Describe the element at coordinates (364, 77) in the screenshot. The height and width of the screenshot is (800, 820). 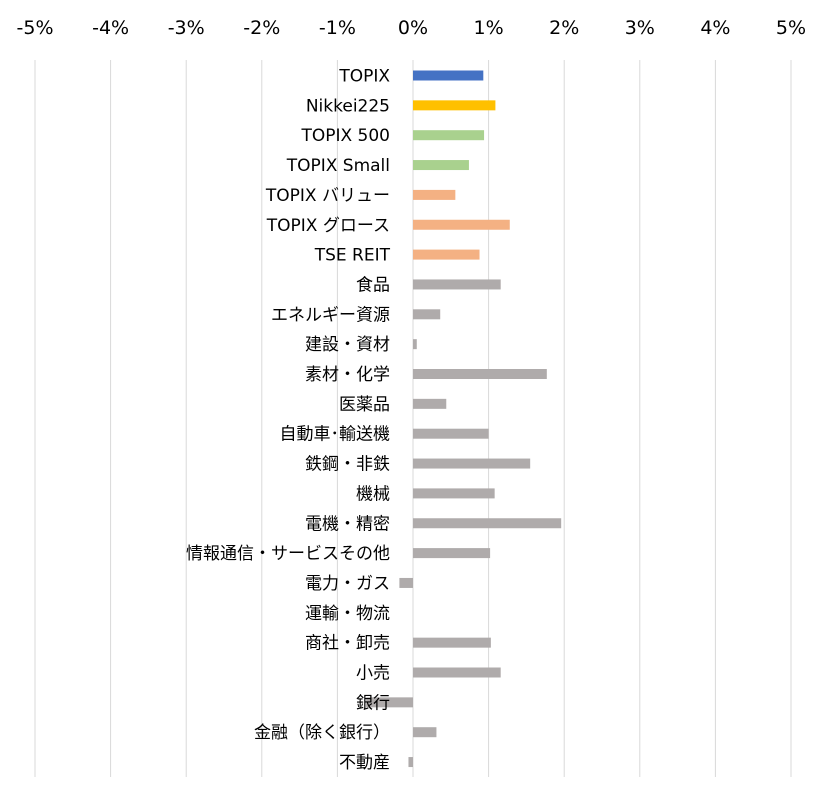
I see `category-label: TOPIX` at that location.